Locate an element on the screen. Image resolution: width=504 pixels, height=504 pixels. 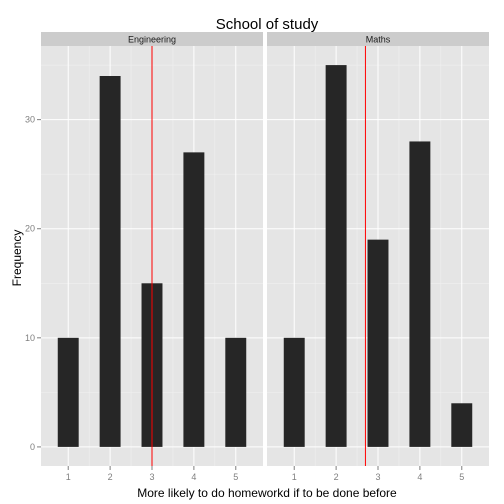
strip-maths is located at coordinates (378, 39).